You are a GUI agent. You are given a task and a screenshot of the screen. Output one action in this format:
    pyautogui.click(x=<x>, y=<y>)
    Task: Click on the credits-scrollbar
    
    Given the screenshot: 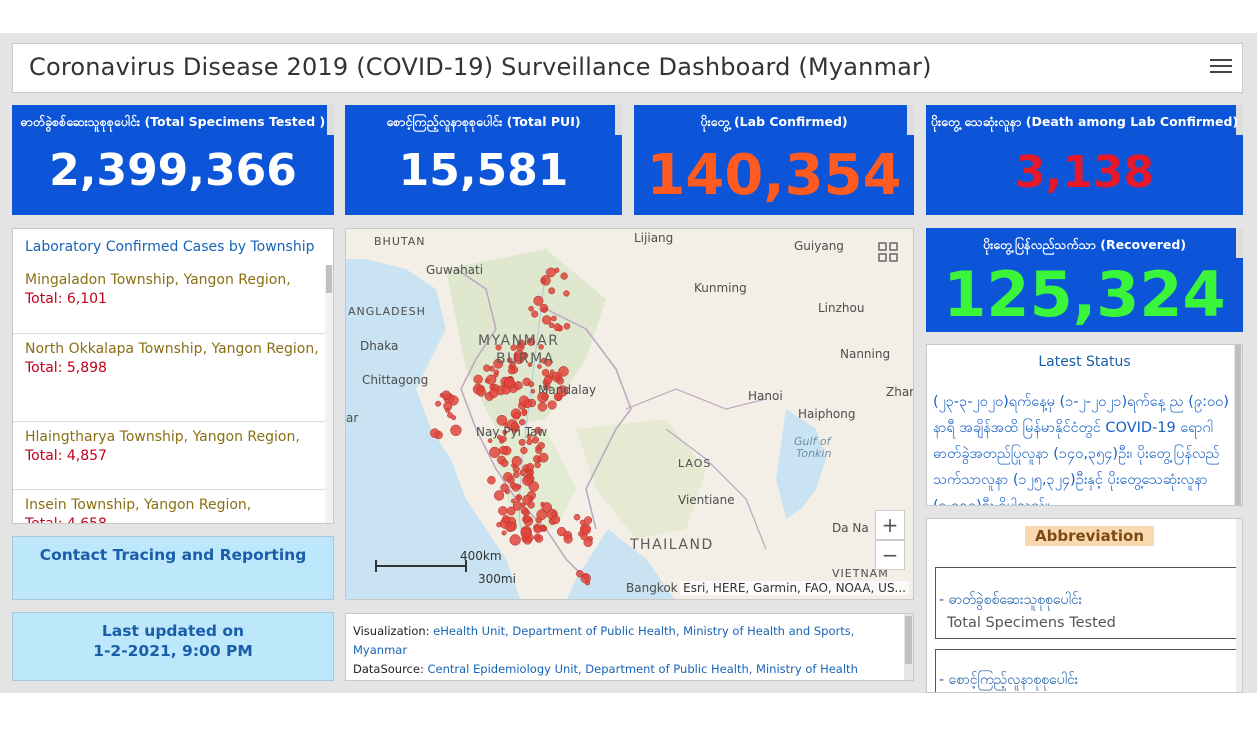 What is the action you would take?
    pyautogui.click(x=908, y=647)
    